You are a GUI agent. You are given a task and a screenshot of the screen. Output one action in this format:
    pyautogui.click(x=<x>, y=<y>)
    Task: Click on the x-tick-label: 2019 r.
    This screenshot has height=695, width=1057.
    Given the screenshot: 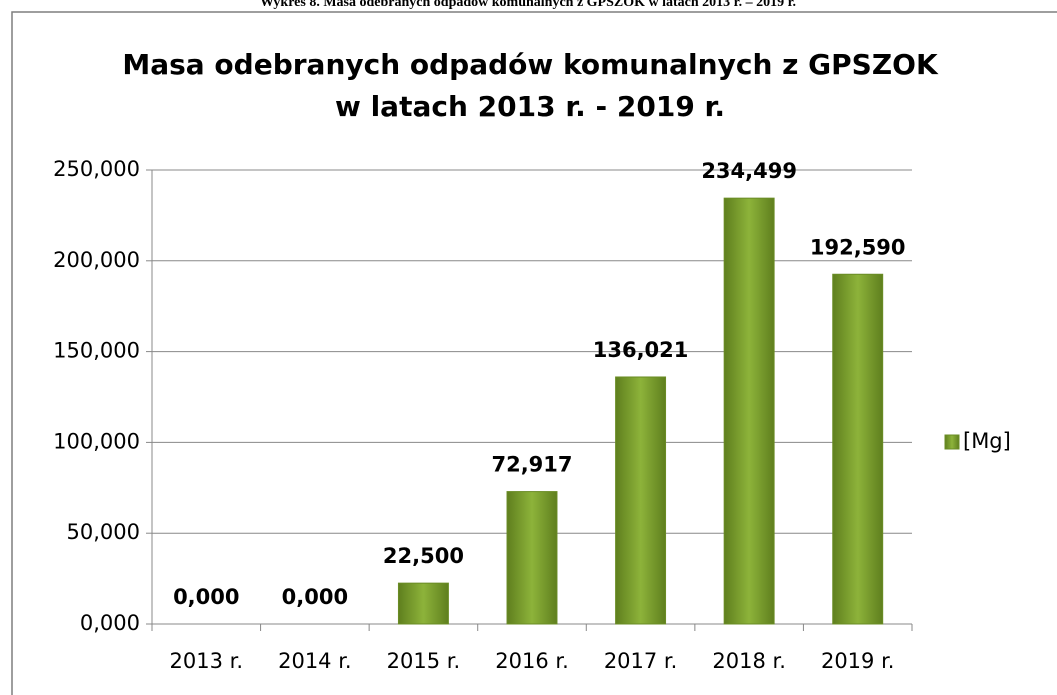 What is the action you would take?
    pyautogui.click(x=858, y=661)
    